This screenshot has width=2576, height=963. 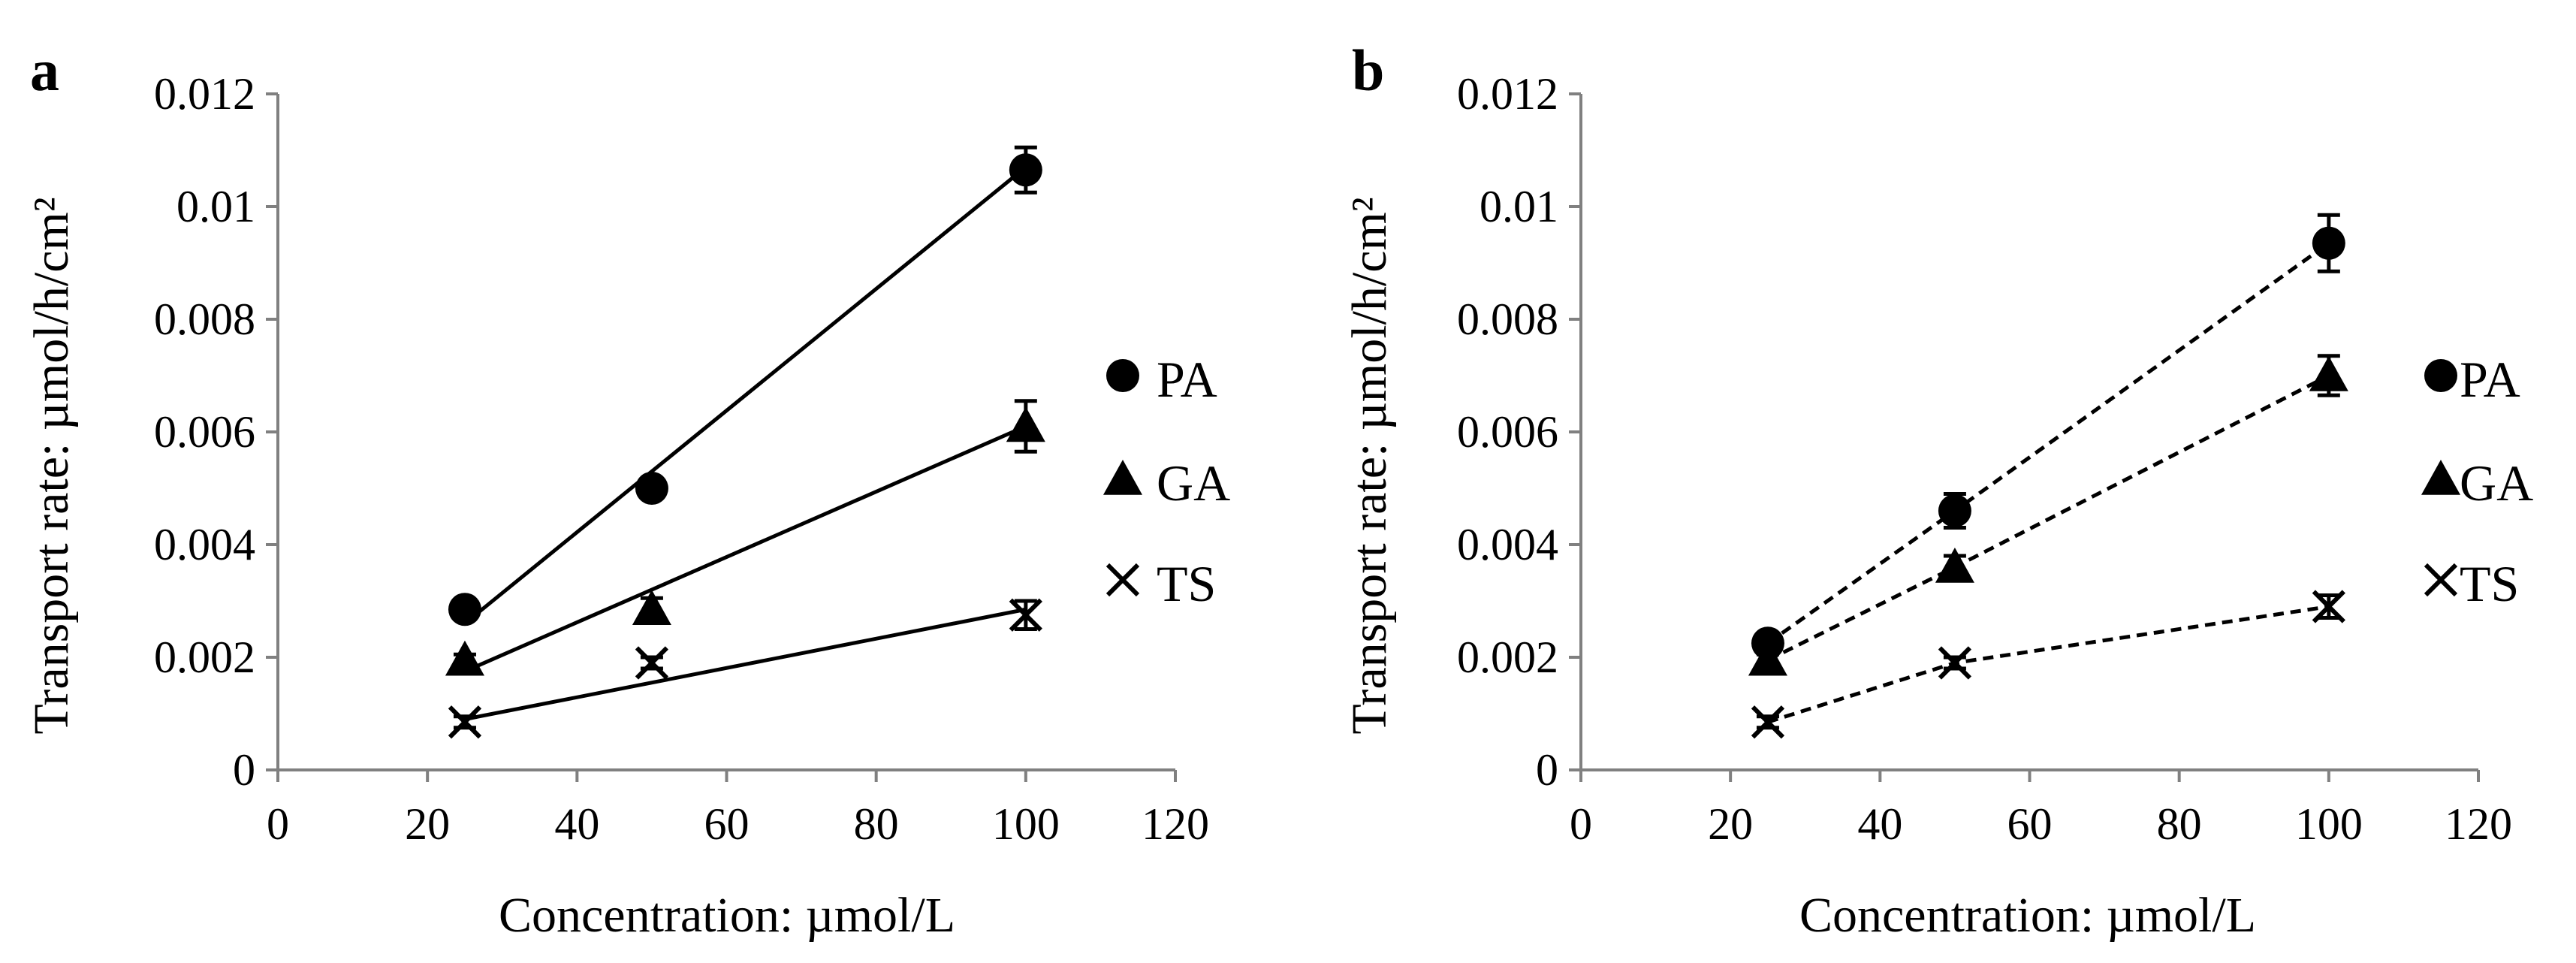 What do you see at coordinates (2048, 664) in the screenshot?
I see `panel-b-connector-ts` at bounding box center [2048, 664].